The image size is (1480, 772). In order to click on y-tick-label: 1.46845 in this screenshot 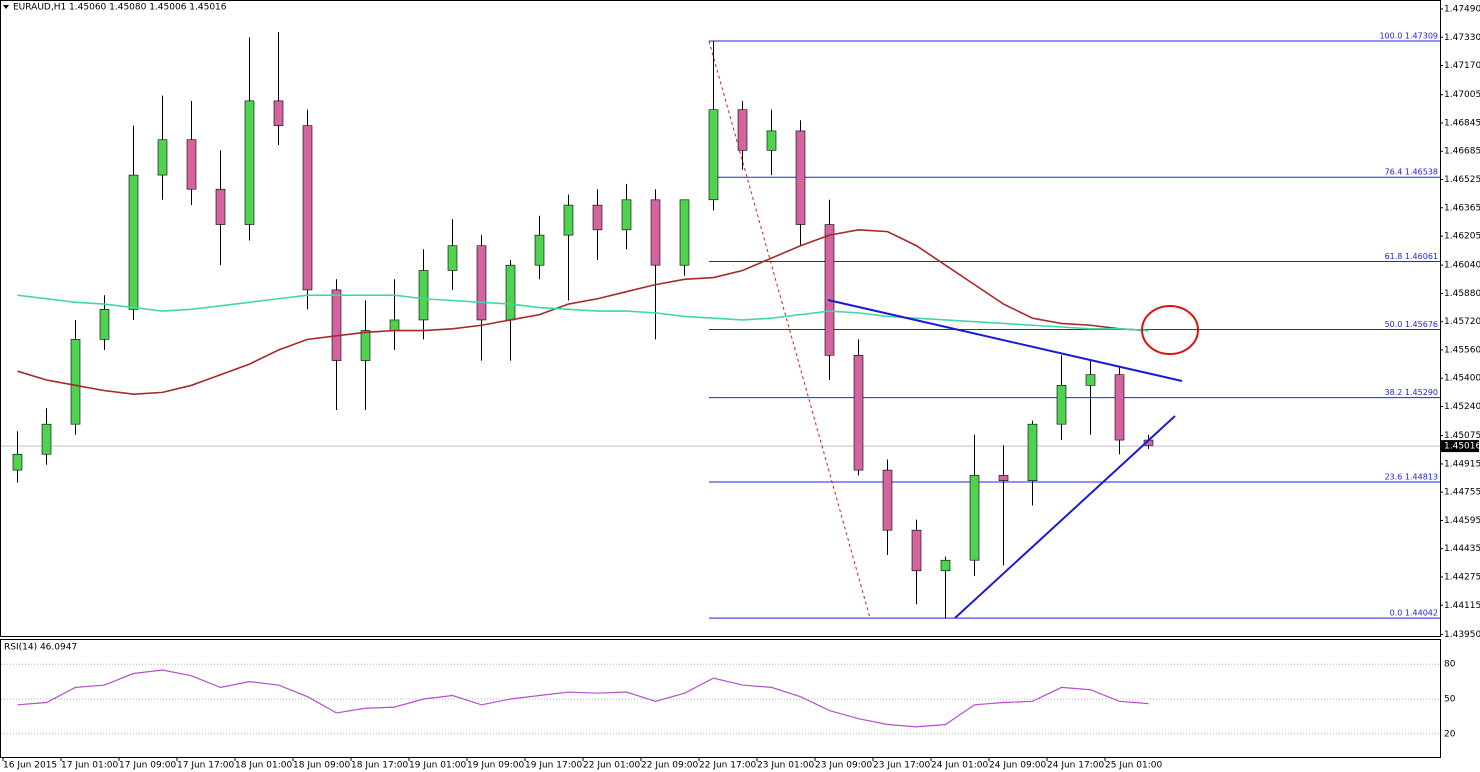, I will do `click(1462, 123)`.